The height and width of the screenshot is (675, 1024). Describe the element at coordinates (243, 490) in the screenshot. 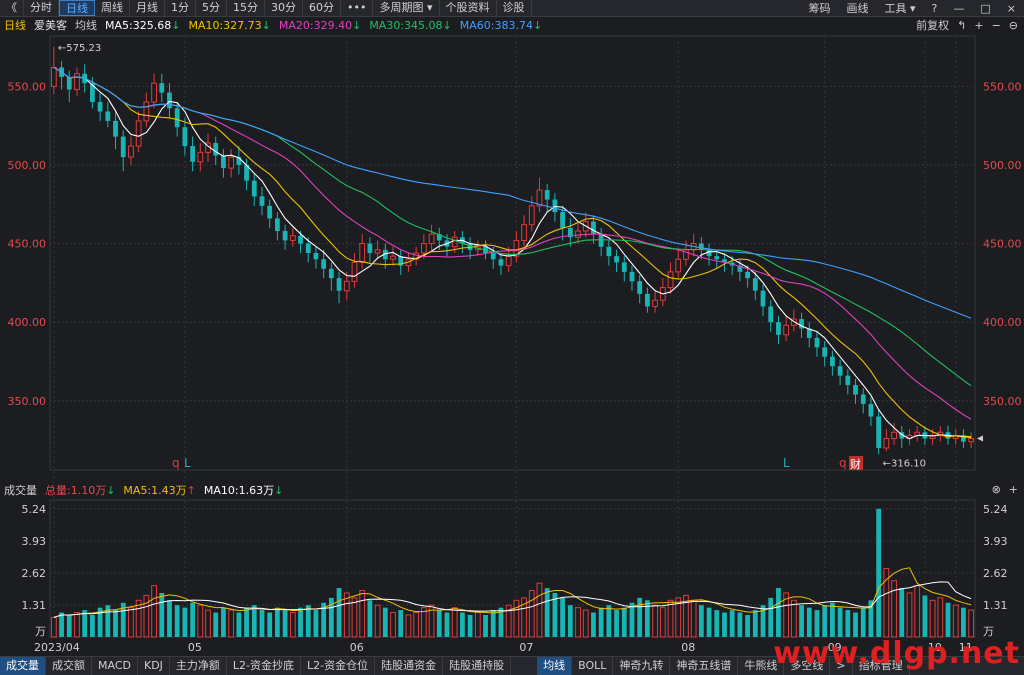

I see `volume-ma10: MA10:1.63万↓` at that location.